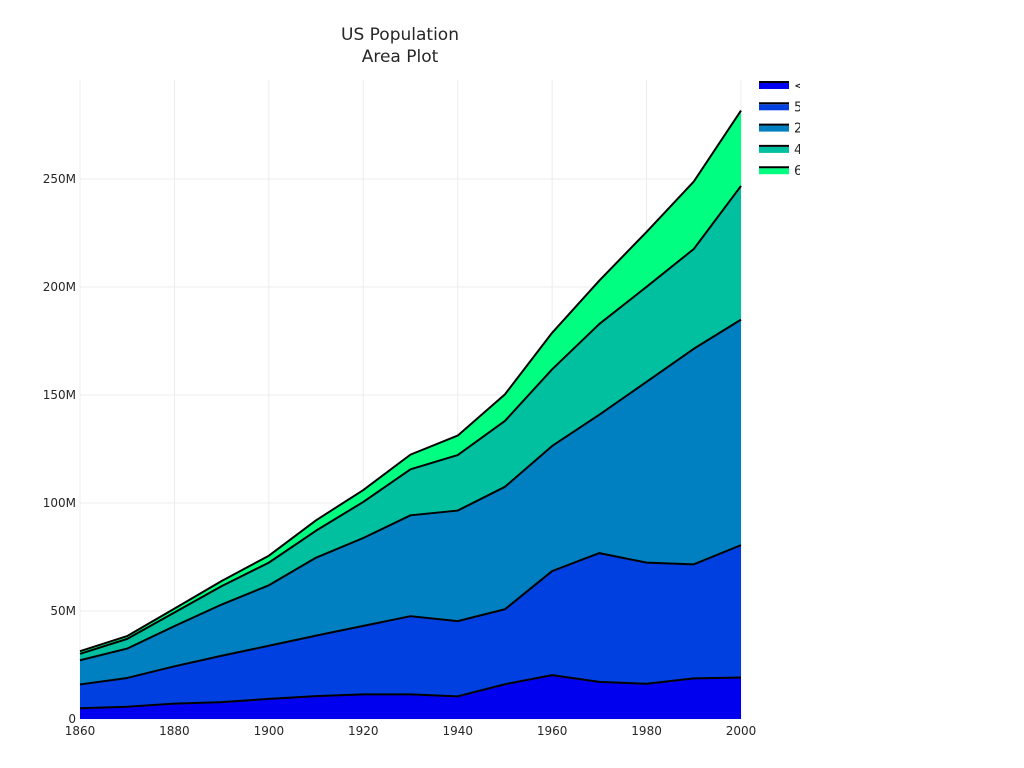  I want to click on x-tick-label: 1920, so click(363, 731).